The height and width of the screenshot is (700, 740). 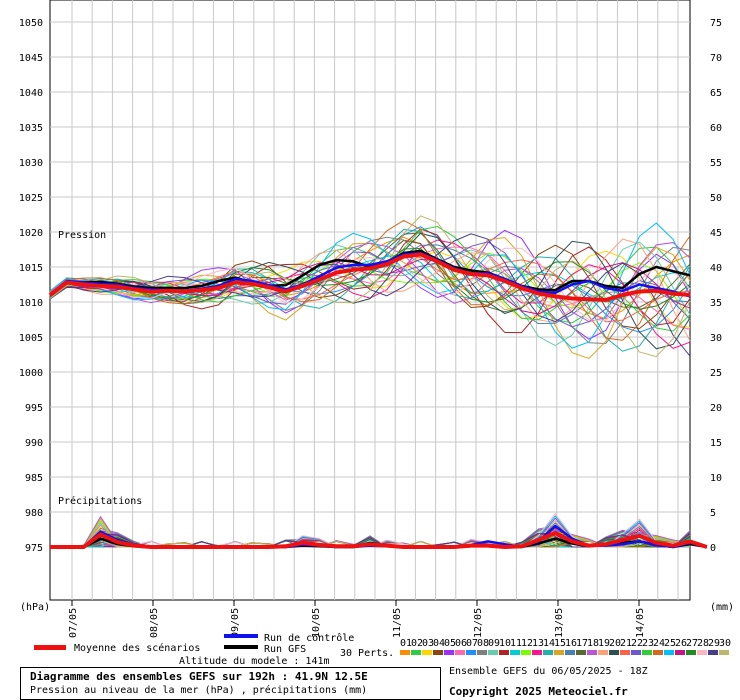 What do you see at coordinates (626, 643) in the screenshot?
I see `pert-code-label: 21` at bounding box center [626, 643].